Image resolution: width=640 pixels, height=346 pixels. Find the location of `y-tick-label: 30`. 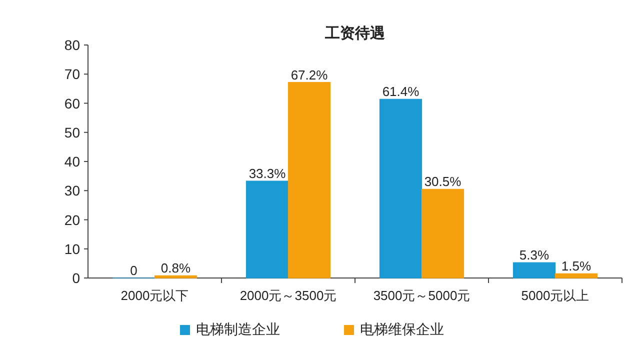

y-tick-label: 30 is located at coordinates (72, 190).